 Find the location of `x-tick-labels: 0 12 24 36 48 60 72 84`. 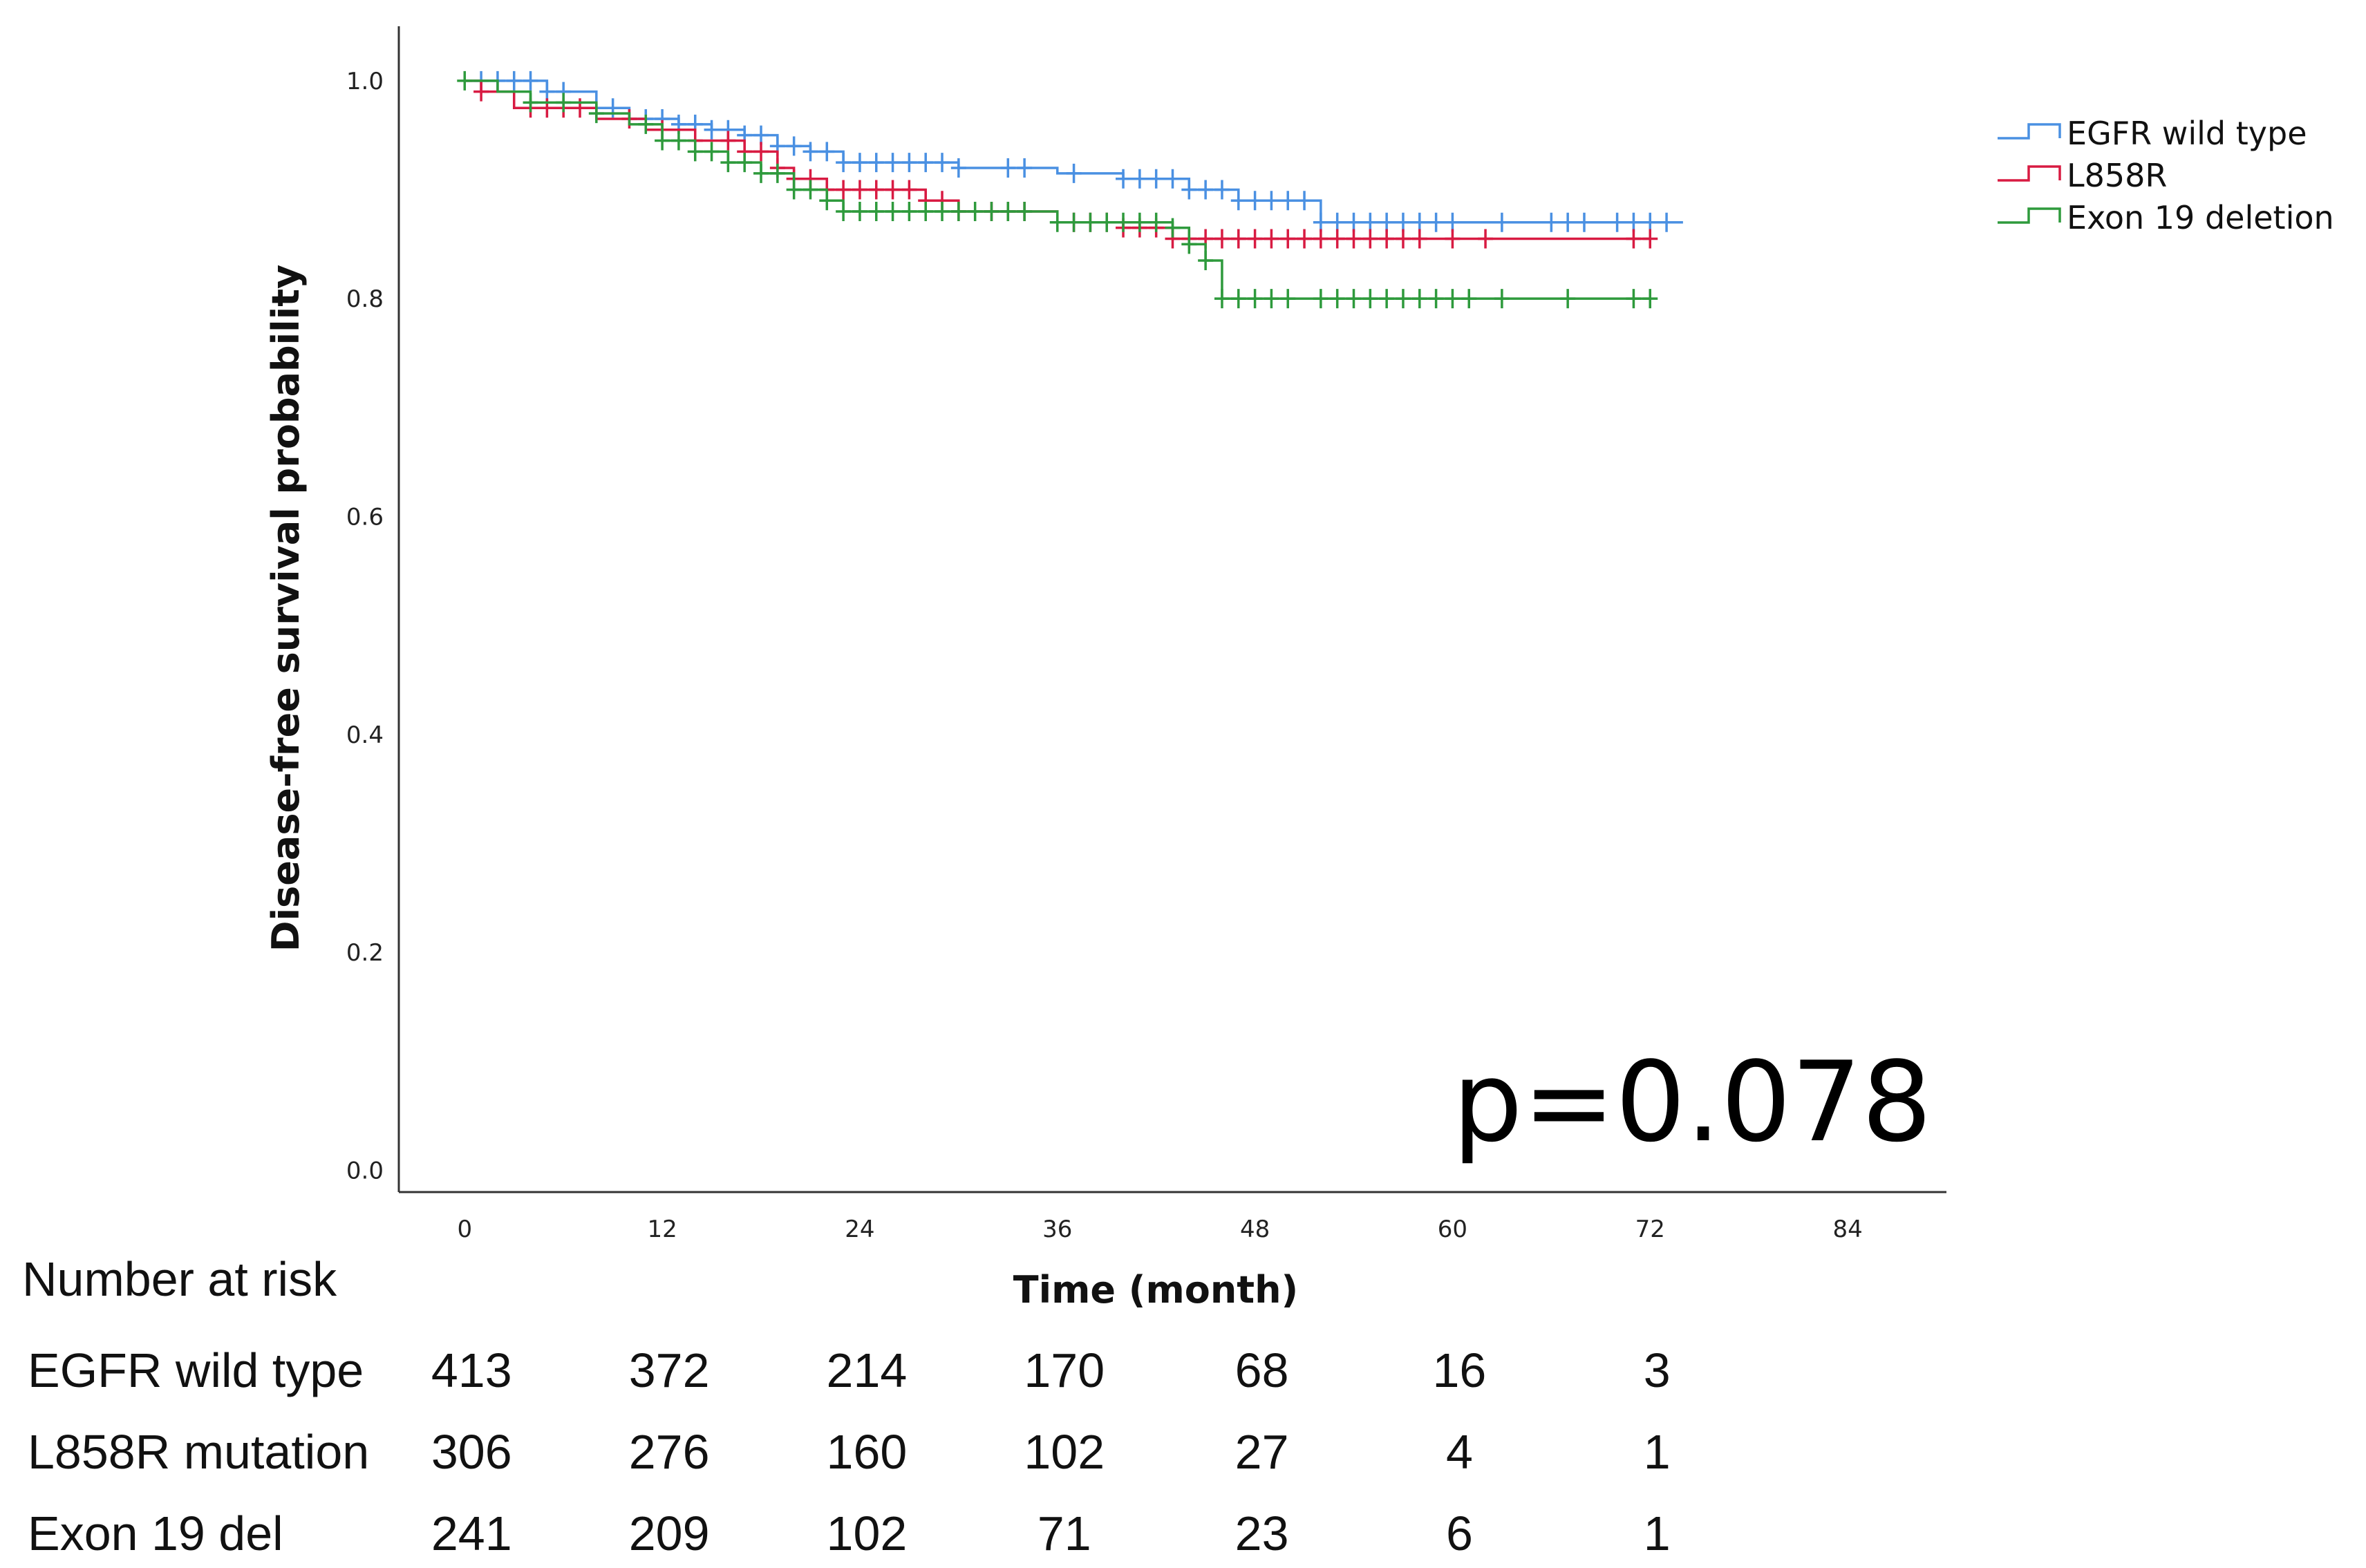

x-tick-labels: 0 12 24 36 48 60 72 84 is located at coordinates (1159, 1229).